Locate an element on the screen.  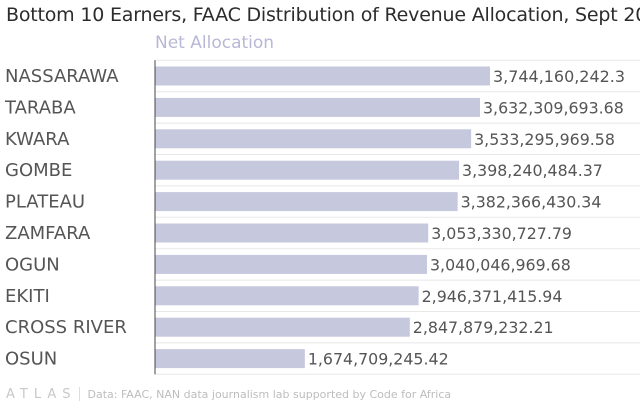
value-label: 3,533,295,969.58 is located at coordinates (544, 139).